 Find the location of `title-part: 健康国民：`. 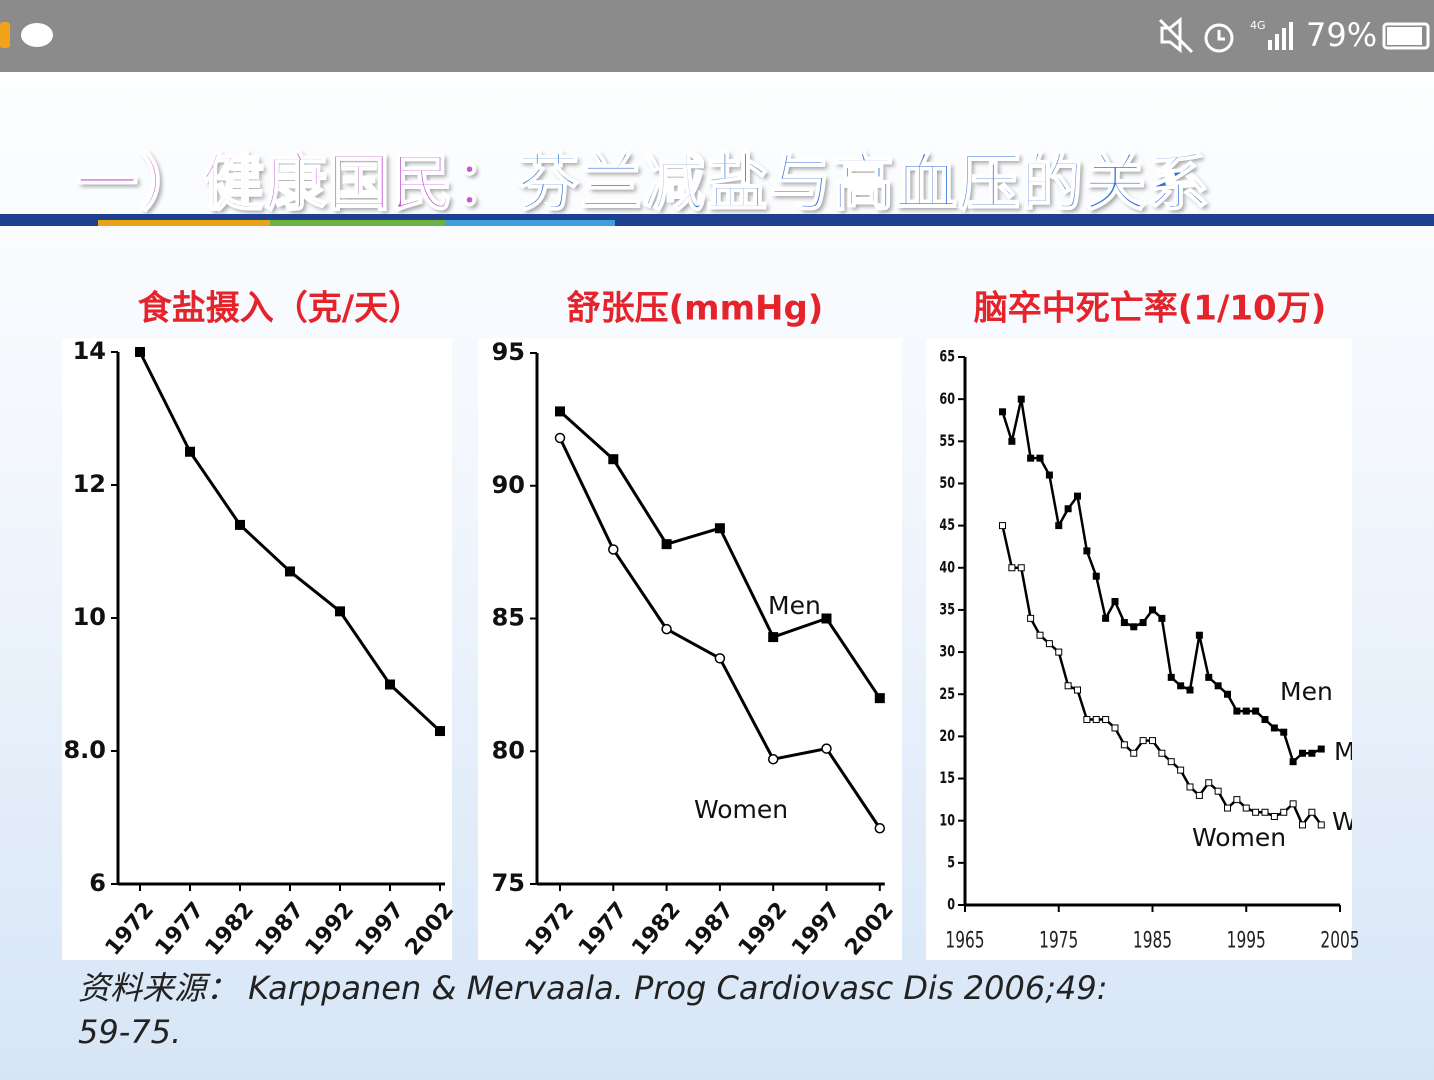

title-part: 健康国民： is located at coordinates (359, 182).